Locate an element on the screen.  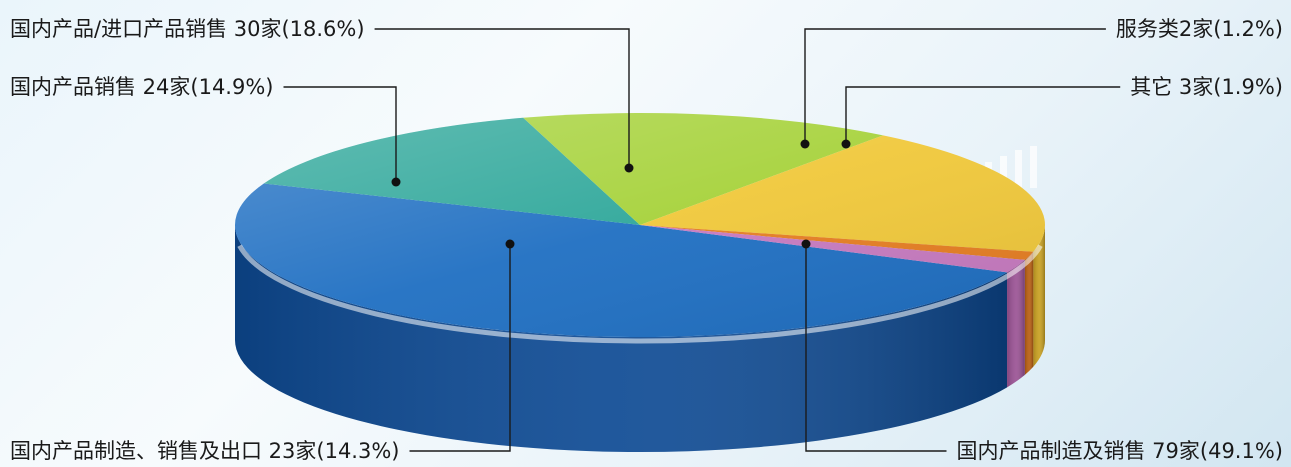
slice-label-4: 服务类2家(1.2%) is located at coordinates (1199, 29).